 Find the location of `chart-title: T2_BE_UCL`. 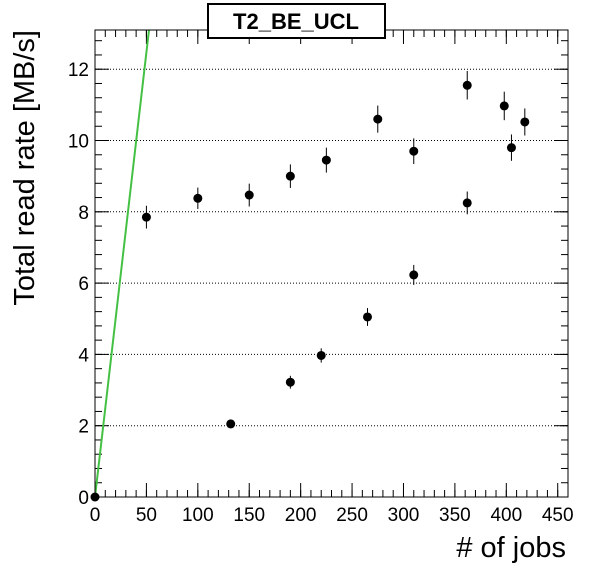

chart-title: T2_BE_UCL is located at coordinates (296, 21).